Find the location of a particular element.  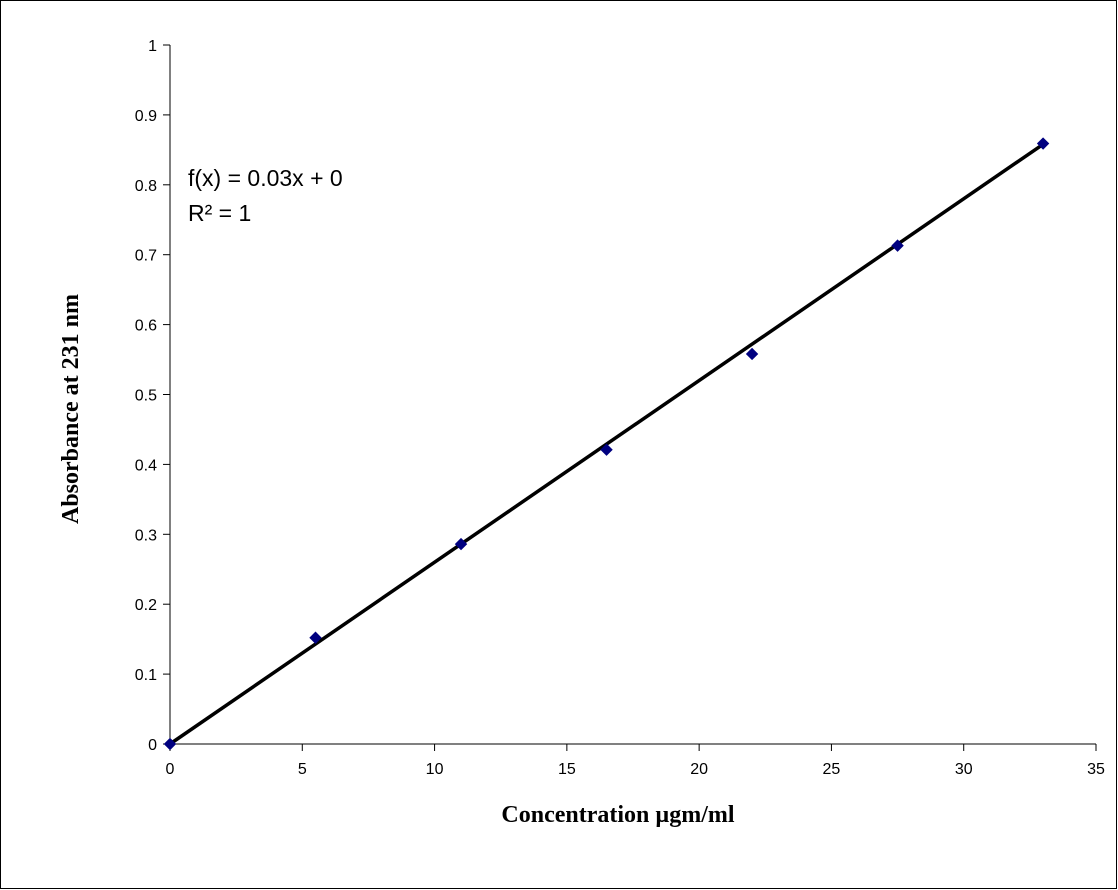

y-tick-label: 0.1 is located at coordinates (146, 675).